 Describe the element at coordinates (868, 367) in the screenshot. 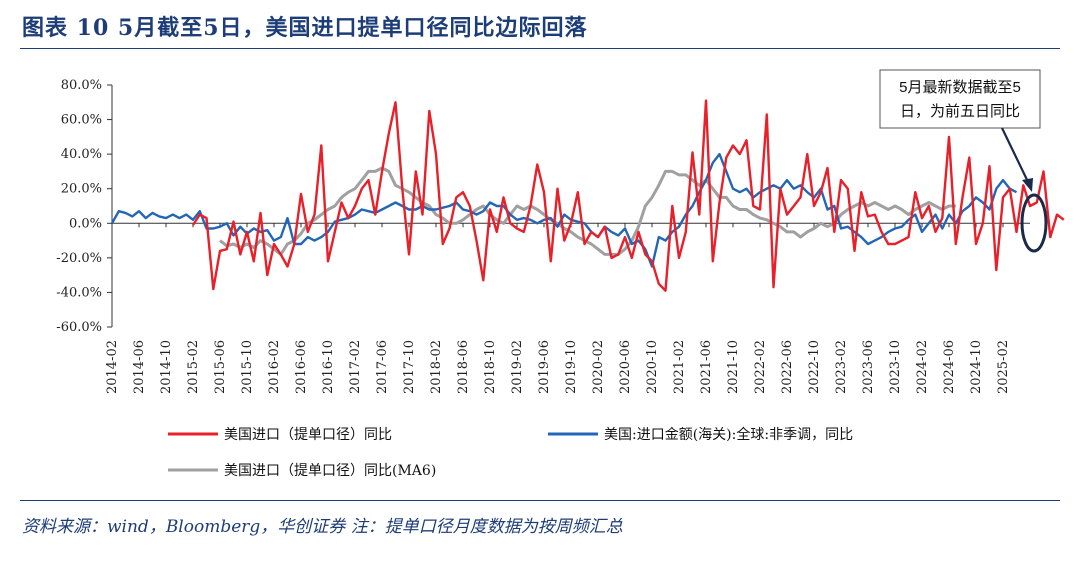

I see `x-tick-label: 2023-06` at that location.